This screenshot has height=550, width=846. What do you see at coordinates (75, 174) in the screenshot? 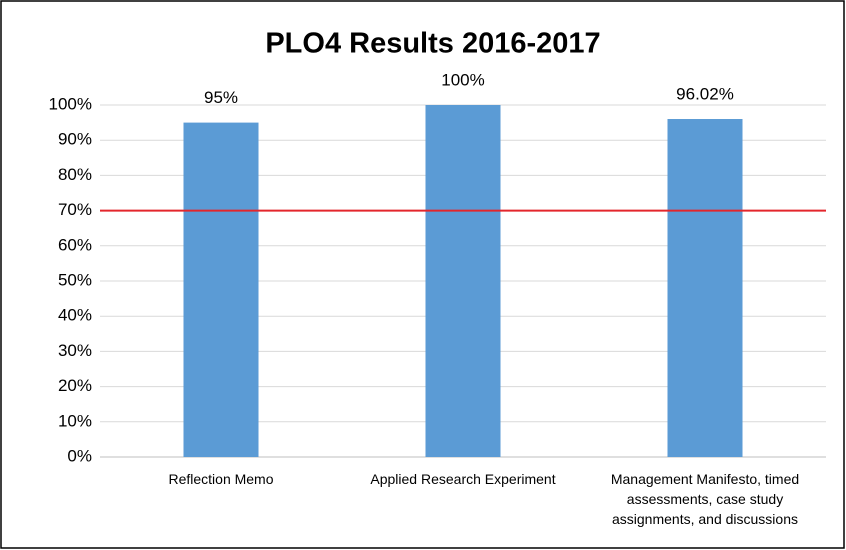
I see `y-tick-label: 80%` at bounding box center [75, 174].